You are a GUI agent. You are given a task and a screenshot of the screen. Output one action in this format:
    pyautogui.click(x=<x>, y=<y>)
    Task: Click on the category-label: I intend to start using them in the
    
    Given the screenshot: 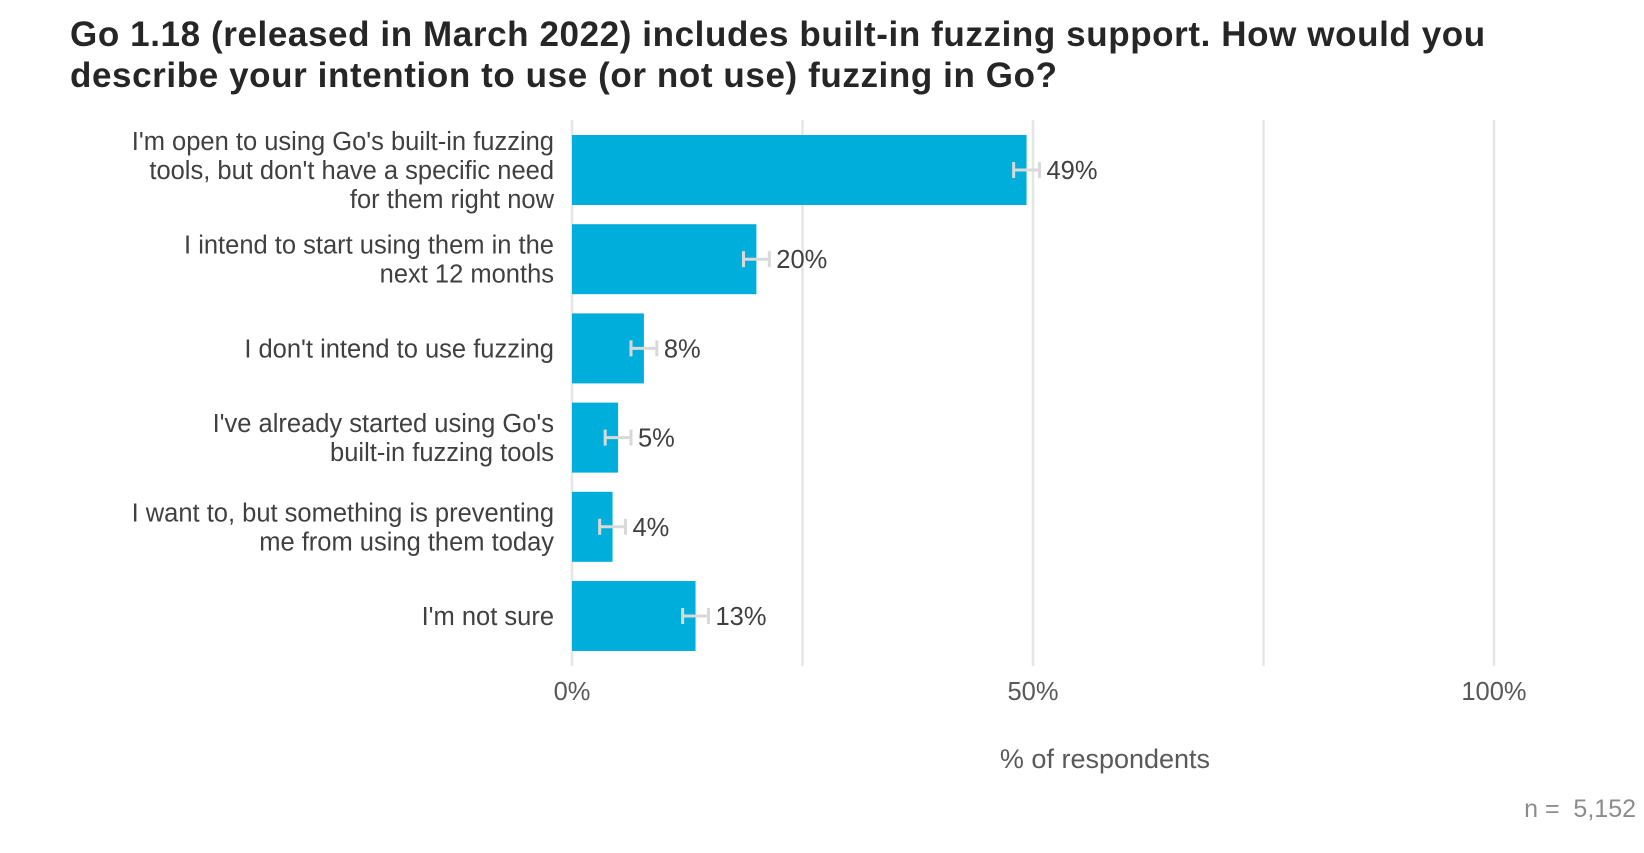 What is the action you would take?
    pyautogui.click(x=369, y=246)
    